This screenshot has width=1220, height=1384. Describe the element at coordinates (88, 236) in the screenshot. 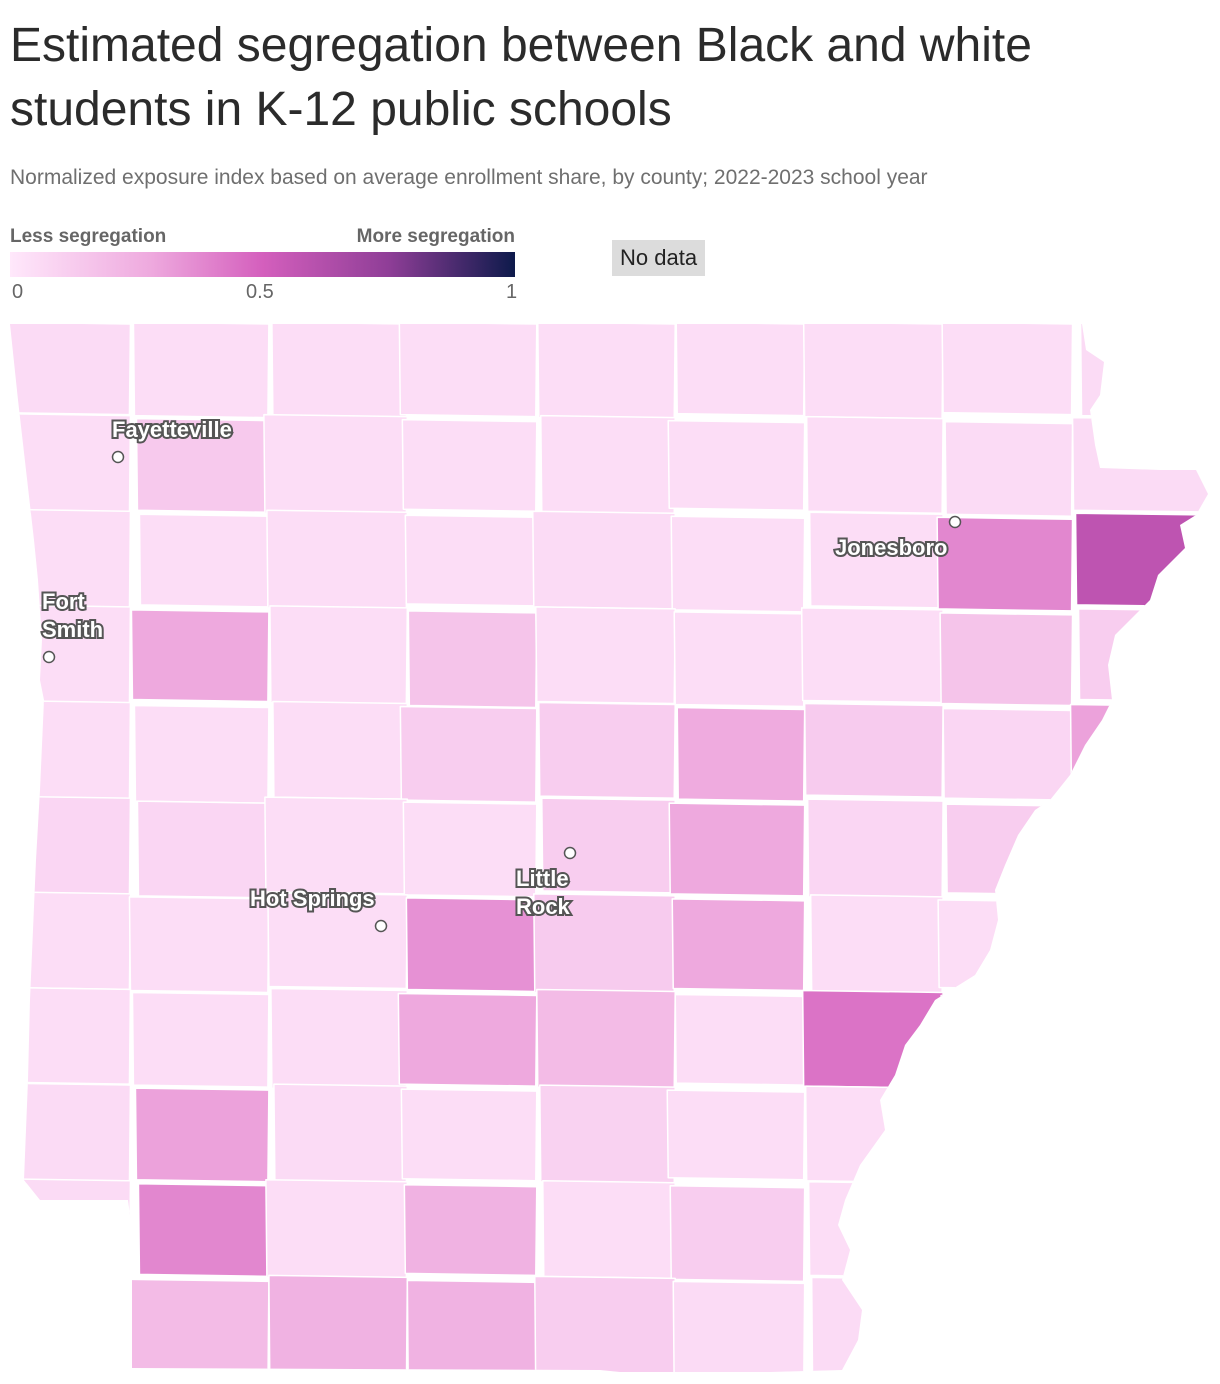

I see `legend-low-label: Less segregation` at that location.